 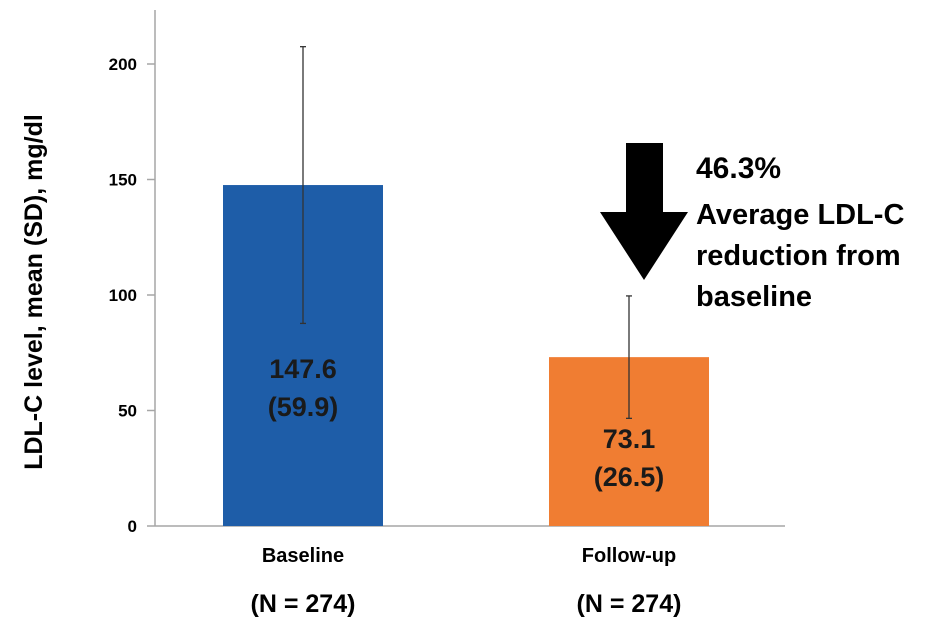 What do you see at coordinates (629, 439) in the screenshot?
I see `data-label-value: 73.1` at bounding box center [629, 439].